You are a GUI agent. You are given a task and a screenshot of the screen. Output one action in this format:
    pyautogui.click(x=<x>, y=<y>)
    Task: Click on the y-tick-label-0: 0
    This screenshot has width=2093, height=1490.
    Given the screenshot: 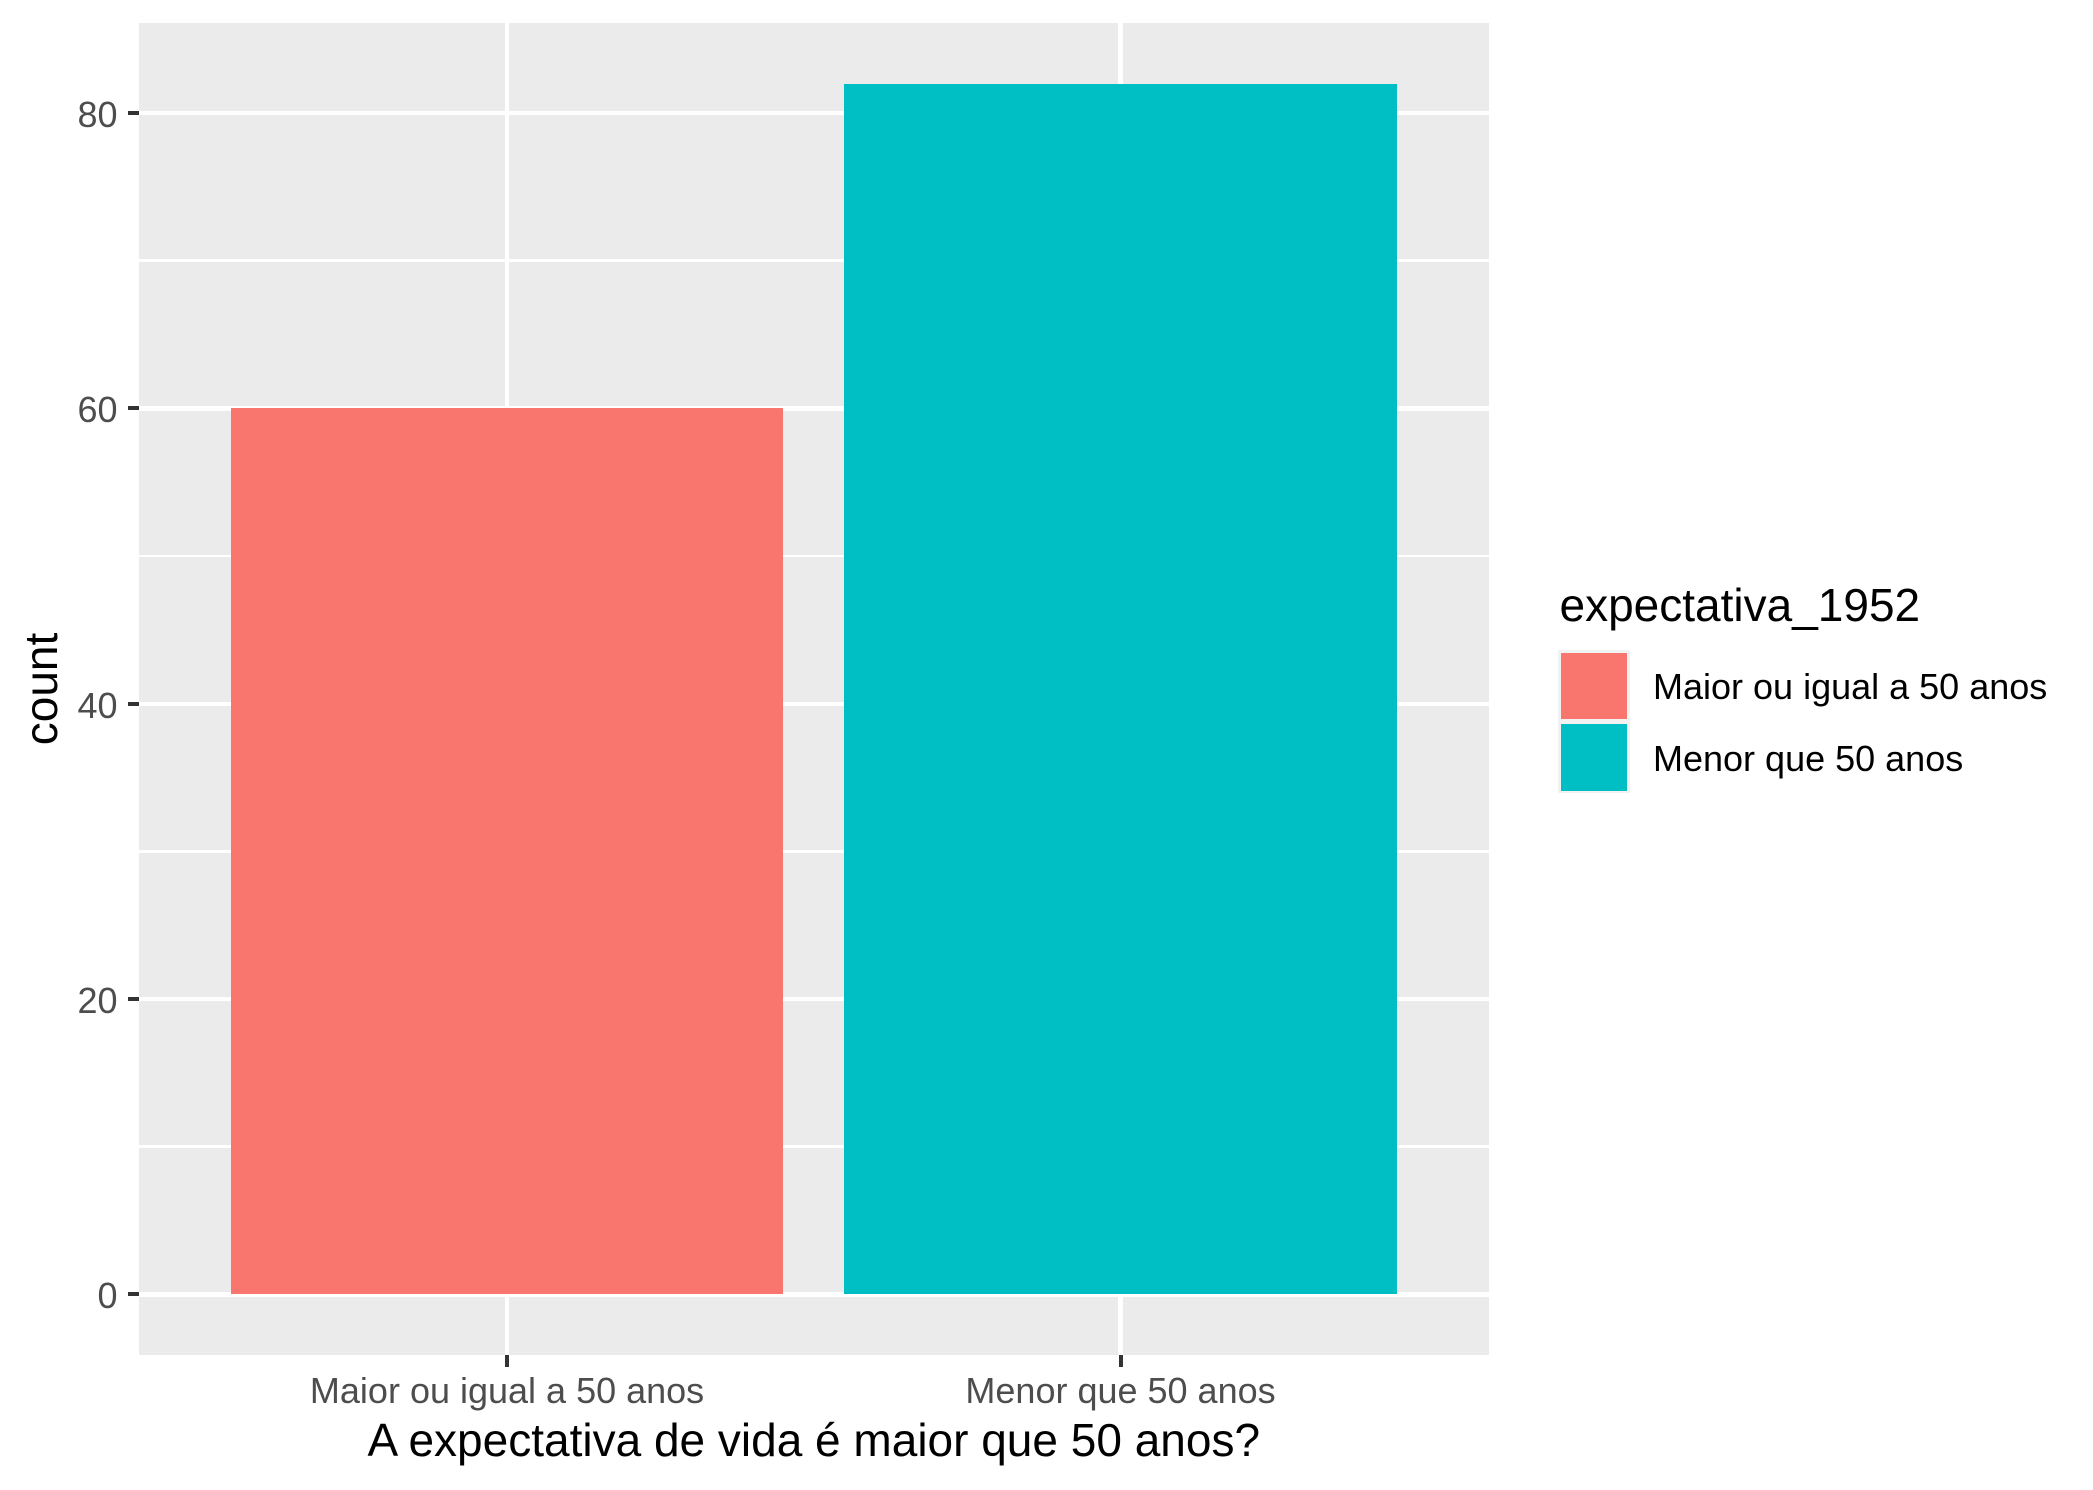 What is the action you would take?
    pyautogui.click(x=107, y=1296)
    